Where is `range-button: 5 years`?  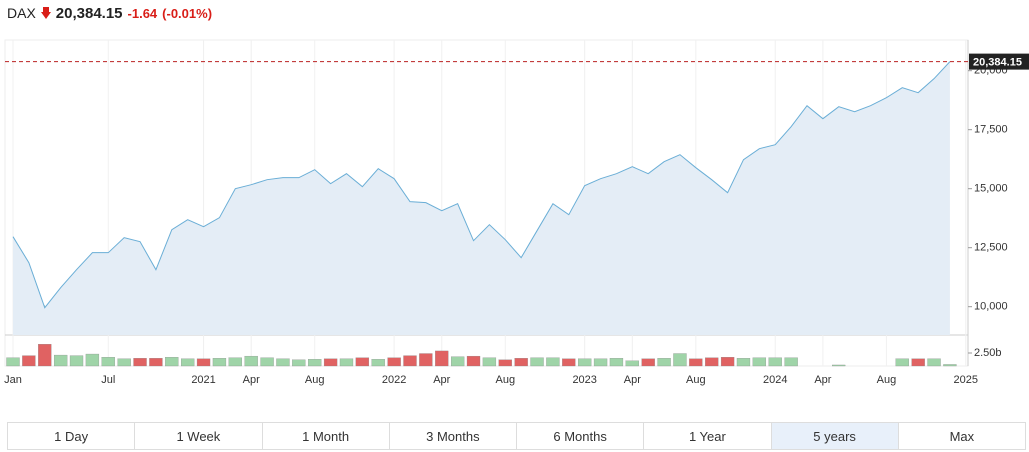 range-button: 5 years is located at coordinates (835, 436).